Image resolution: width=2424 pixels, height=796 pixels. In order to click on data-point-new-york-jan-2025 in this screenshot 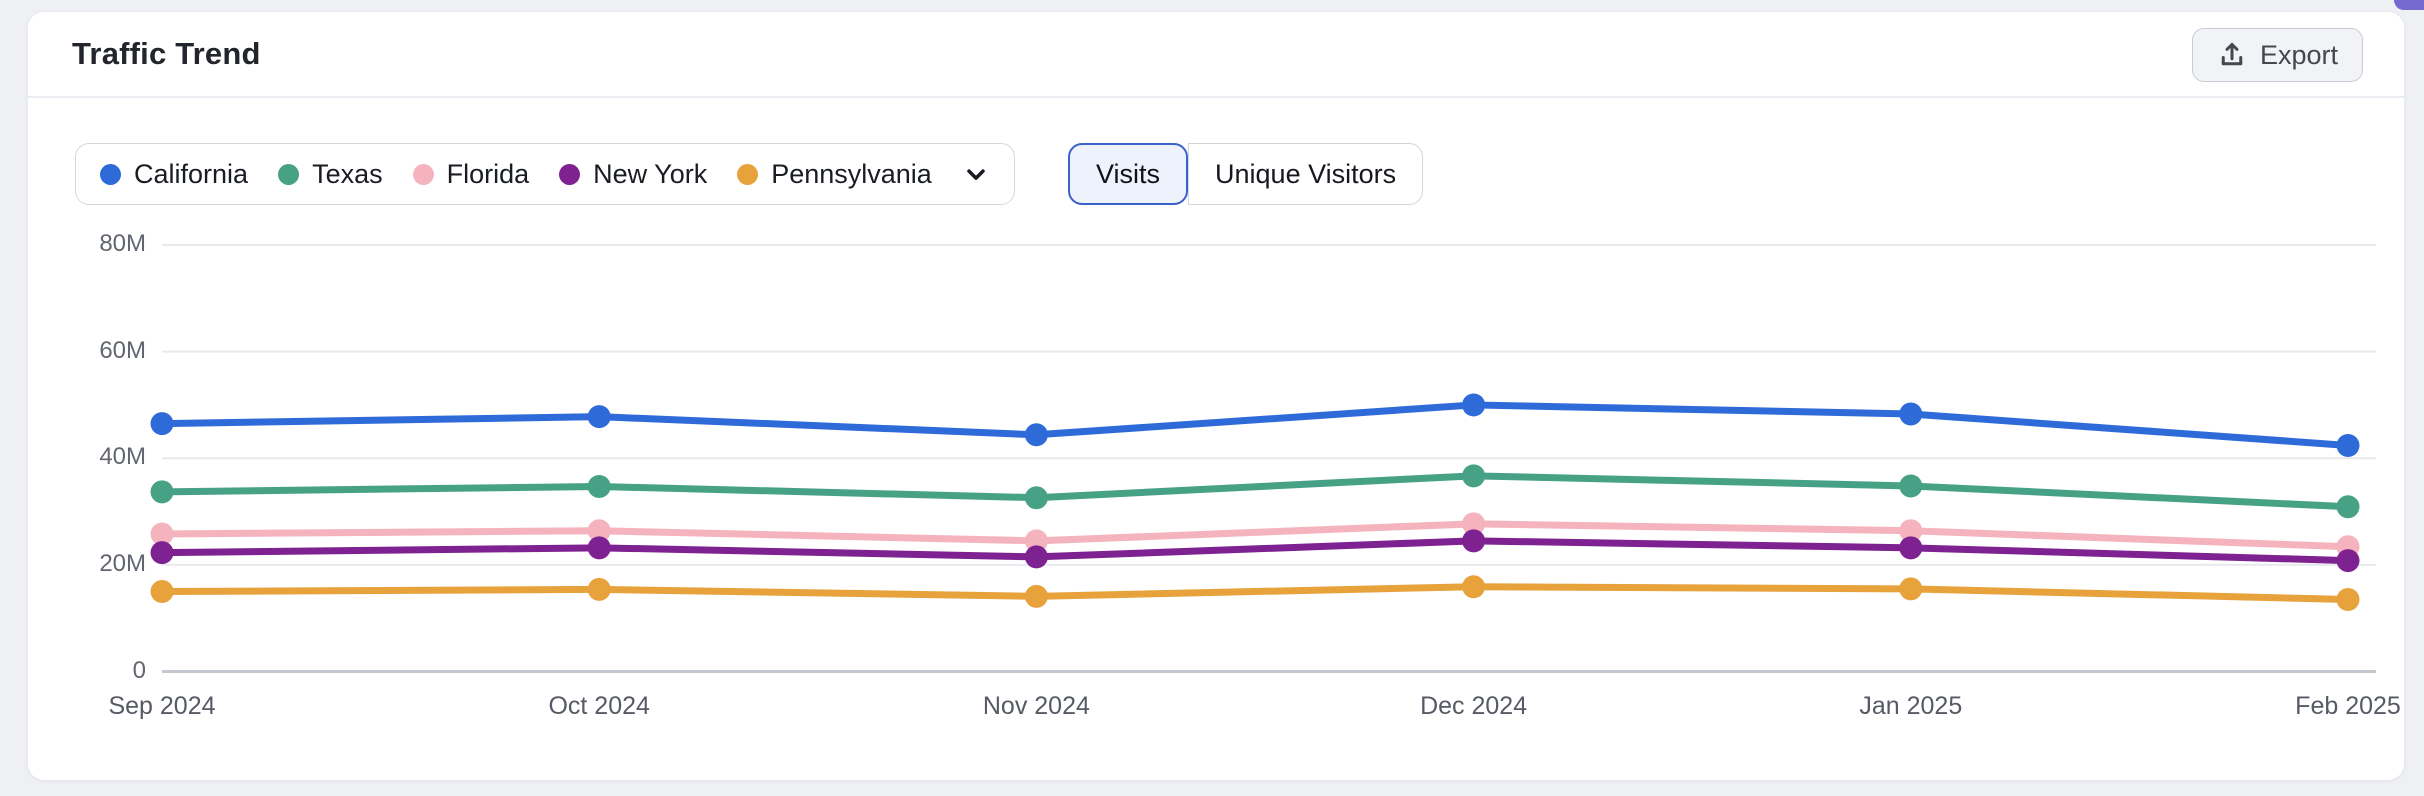, I will do `click(1911, 548)`.